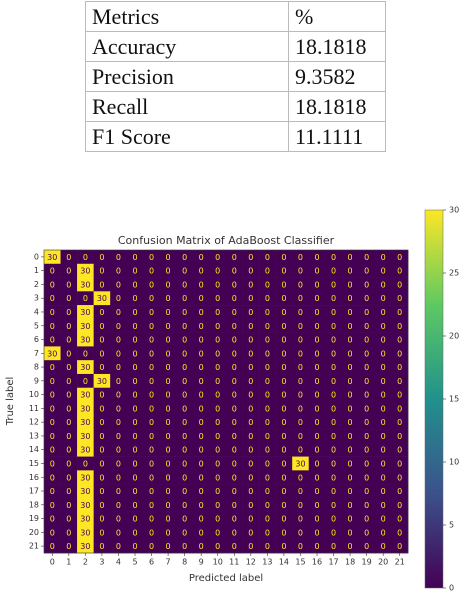 This screenshot has height=594, width=474. I want to click on y-tick-label: 20, so click(34, 532).